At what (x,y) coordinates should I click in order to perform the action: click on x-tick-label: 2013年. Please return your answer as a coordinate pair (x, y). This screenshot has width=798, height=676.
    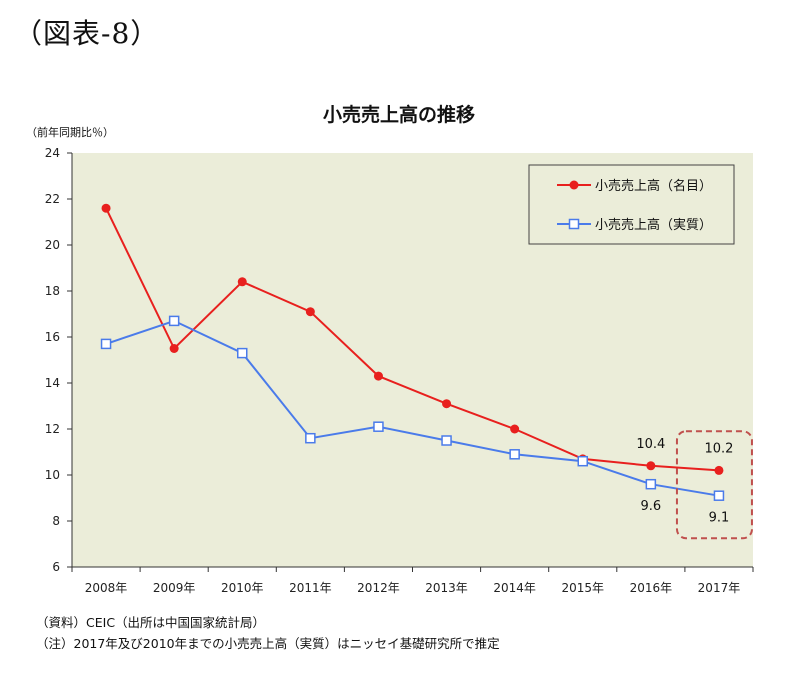
    Looking at the image, I should click on (446, 588).